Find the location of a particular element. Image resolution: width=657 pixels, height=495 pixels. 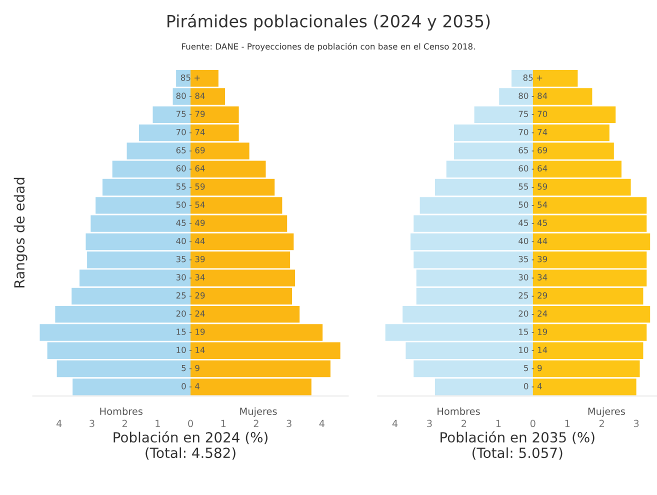

category-label: 45 - 45 is located at coordinates (532, 223).